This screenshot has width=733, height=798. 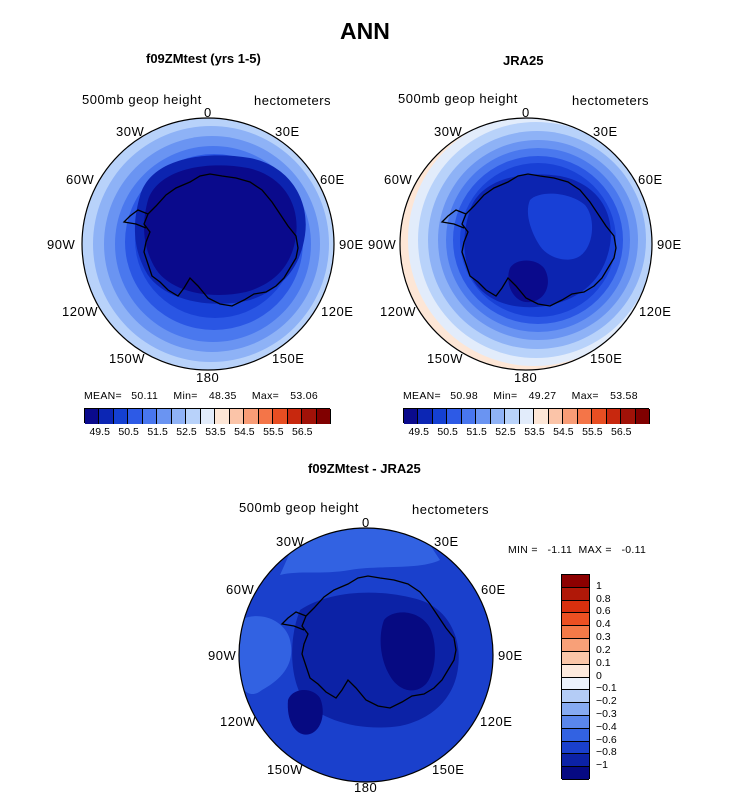 I want to click on lon-label-60w-diff: 60W, so click(x=240, y=589).